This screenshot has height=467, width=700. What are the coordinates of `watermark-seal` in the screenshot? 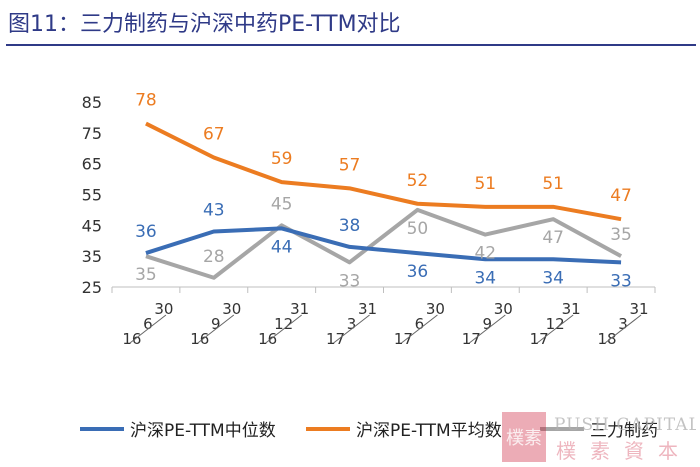 It's located at (524, 437).